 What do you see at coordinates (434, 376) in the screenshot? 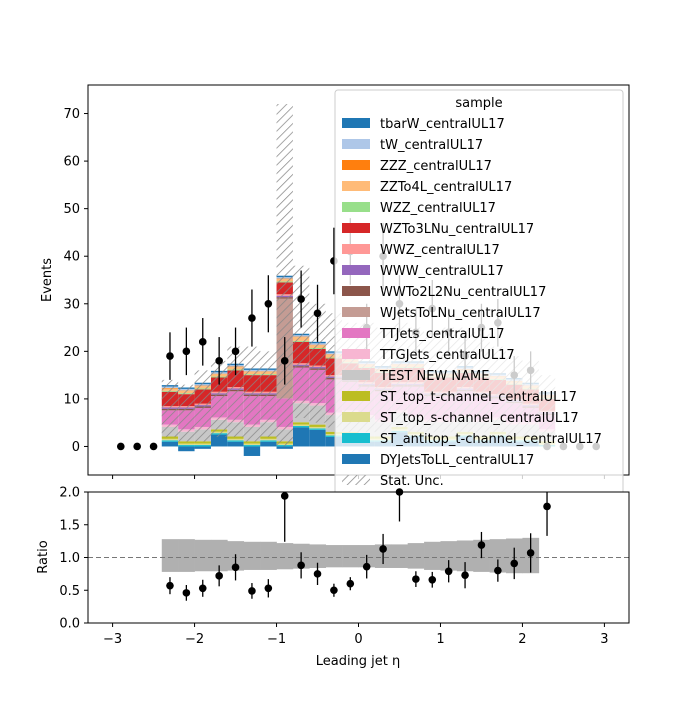
I see `legend-label: TEST NEW NAME` at bounding box center [434, 376].